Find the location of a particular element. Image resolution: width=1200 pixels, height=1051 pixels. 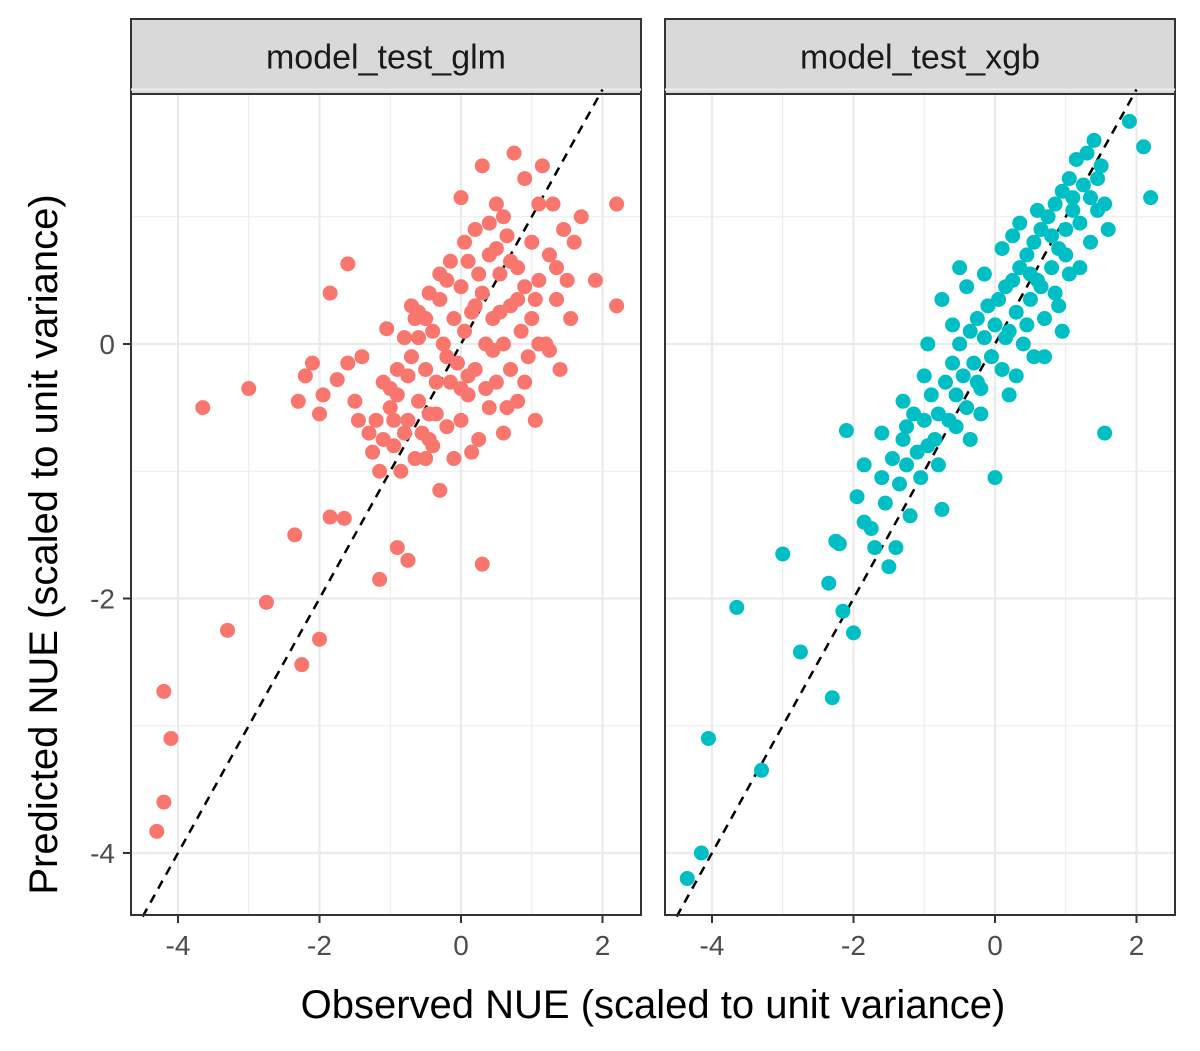

strip-label: model_test_xgb is located at coordinates (920, 58).